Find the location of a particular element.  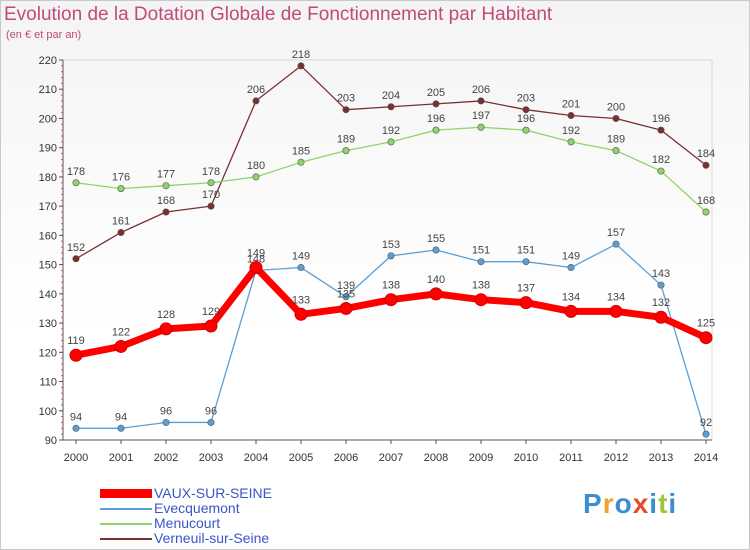

data-label: 201 is located at coordinates (571, 105).